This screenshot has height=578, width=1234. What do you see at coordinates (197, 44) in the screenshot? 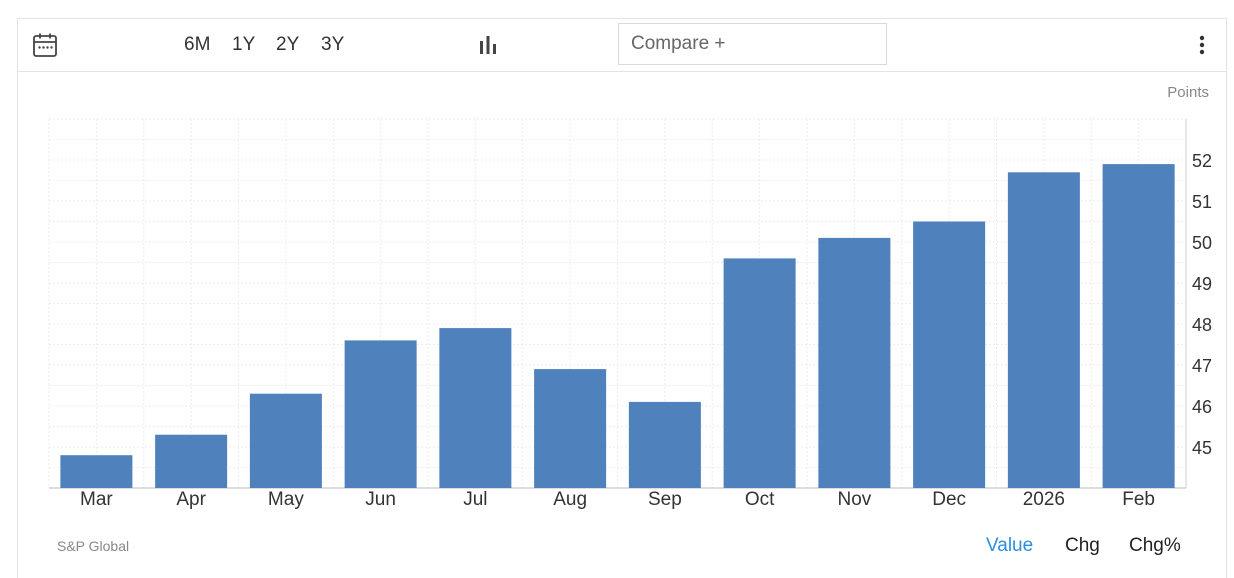
I see `range-6m-button: 6M` at bounding box center [197, 44].